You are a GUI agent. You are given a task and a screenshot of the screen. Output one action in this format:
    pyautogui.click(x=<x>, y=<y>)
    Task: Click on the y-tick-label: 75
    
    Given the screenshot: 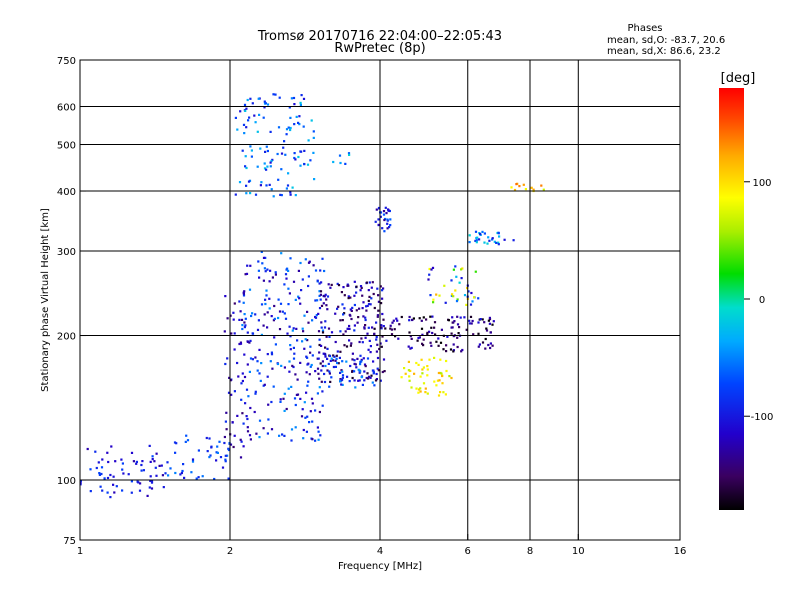 What is the action you would take?
    pyautogui.click(x=69, y=541)
    